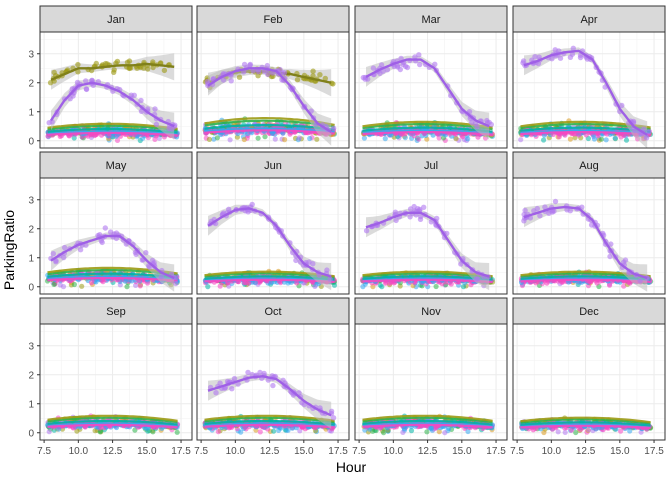  What do you see at coordinates (113, 424) in the screenshot?
I see `facet-content` at bounding box center [113, 424].